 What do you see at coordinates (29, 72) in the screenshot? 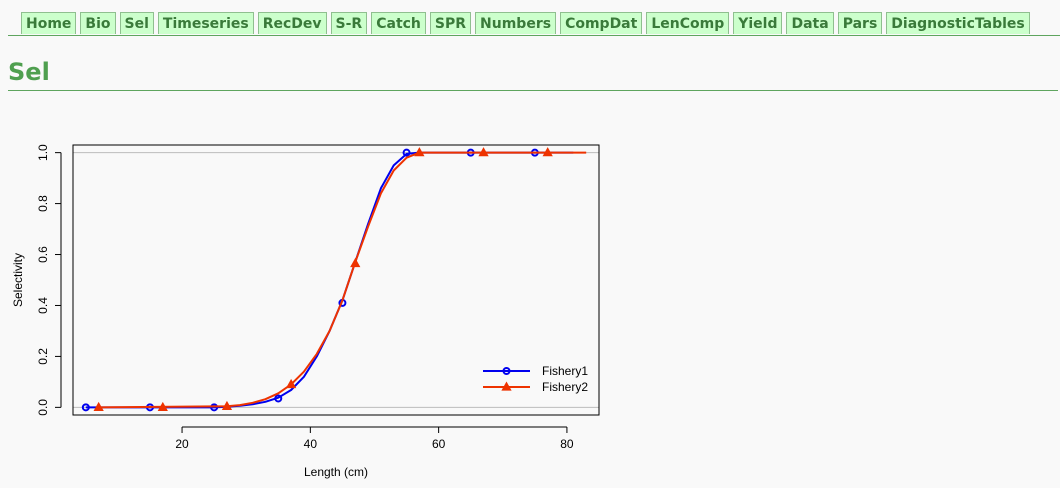
I see `page-title: Sel` at bounding box center [29, 72].